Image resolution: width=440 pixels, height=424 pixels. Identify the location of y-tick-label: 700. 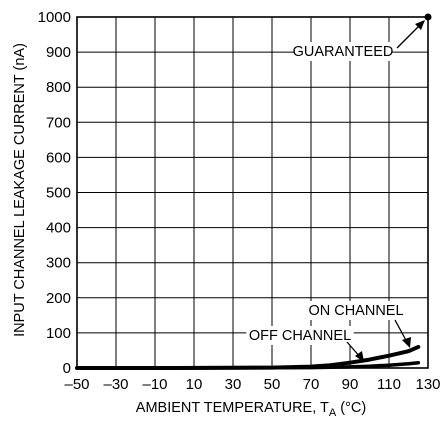
(58, 122).